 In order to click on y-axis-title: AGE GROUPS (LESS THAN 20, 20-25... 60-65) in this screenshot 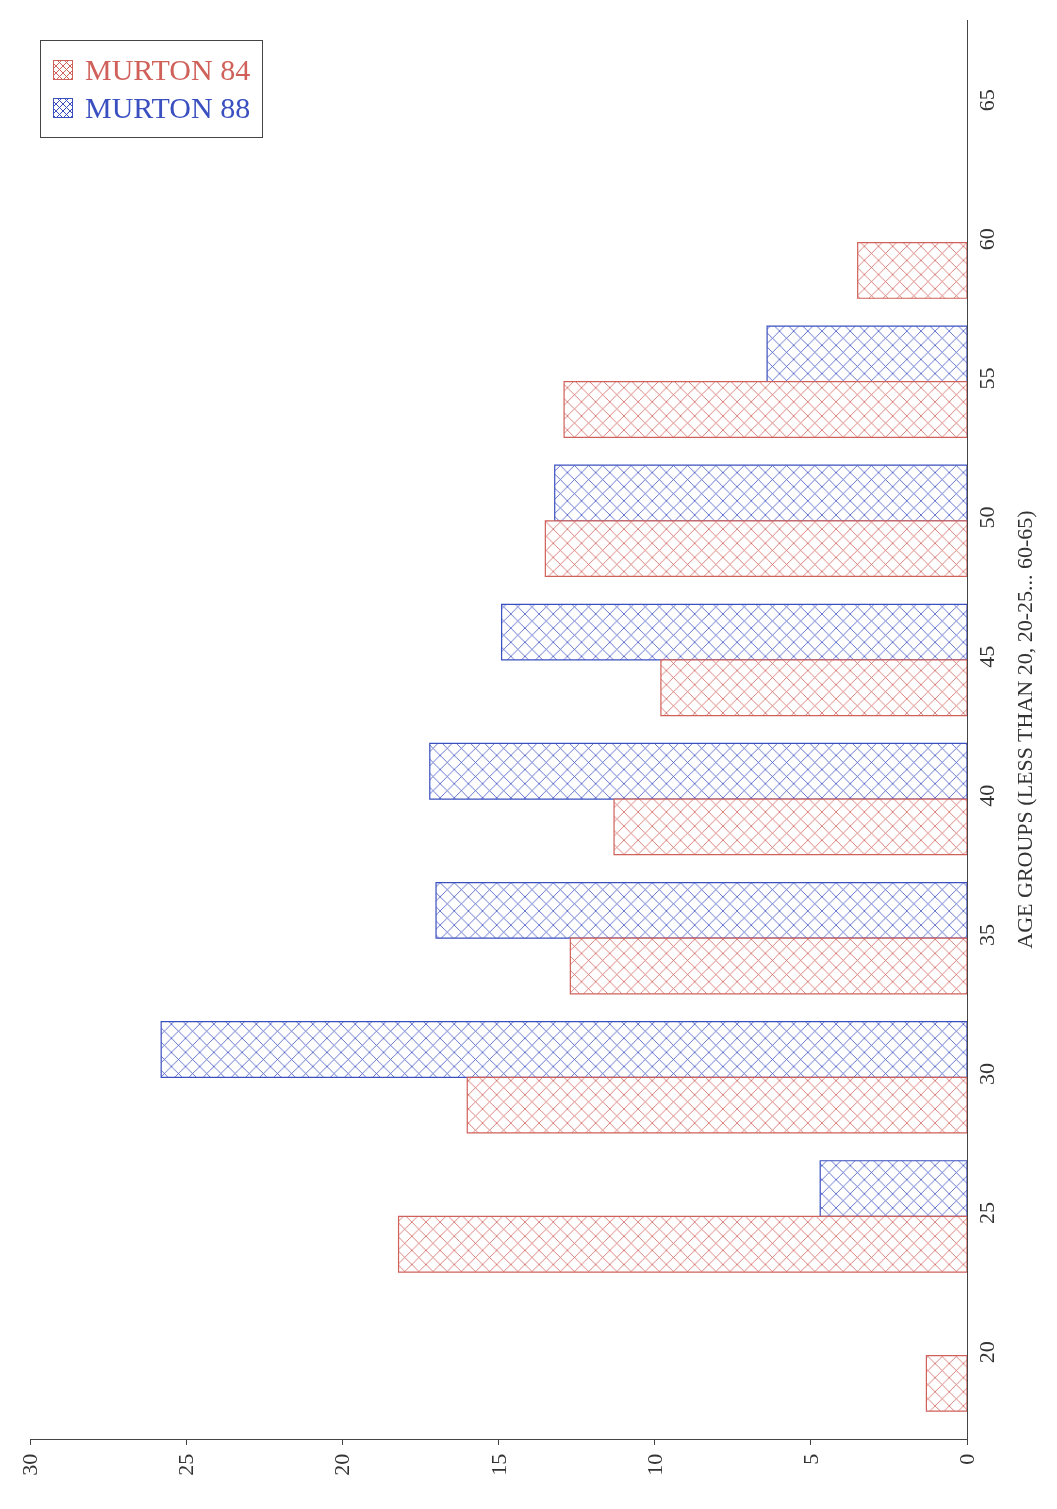, I will do `click(1024, 729)`.